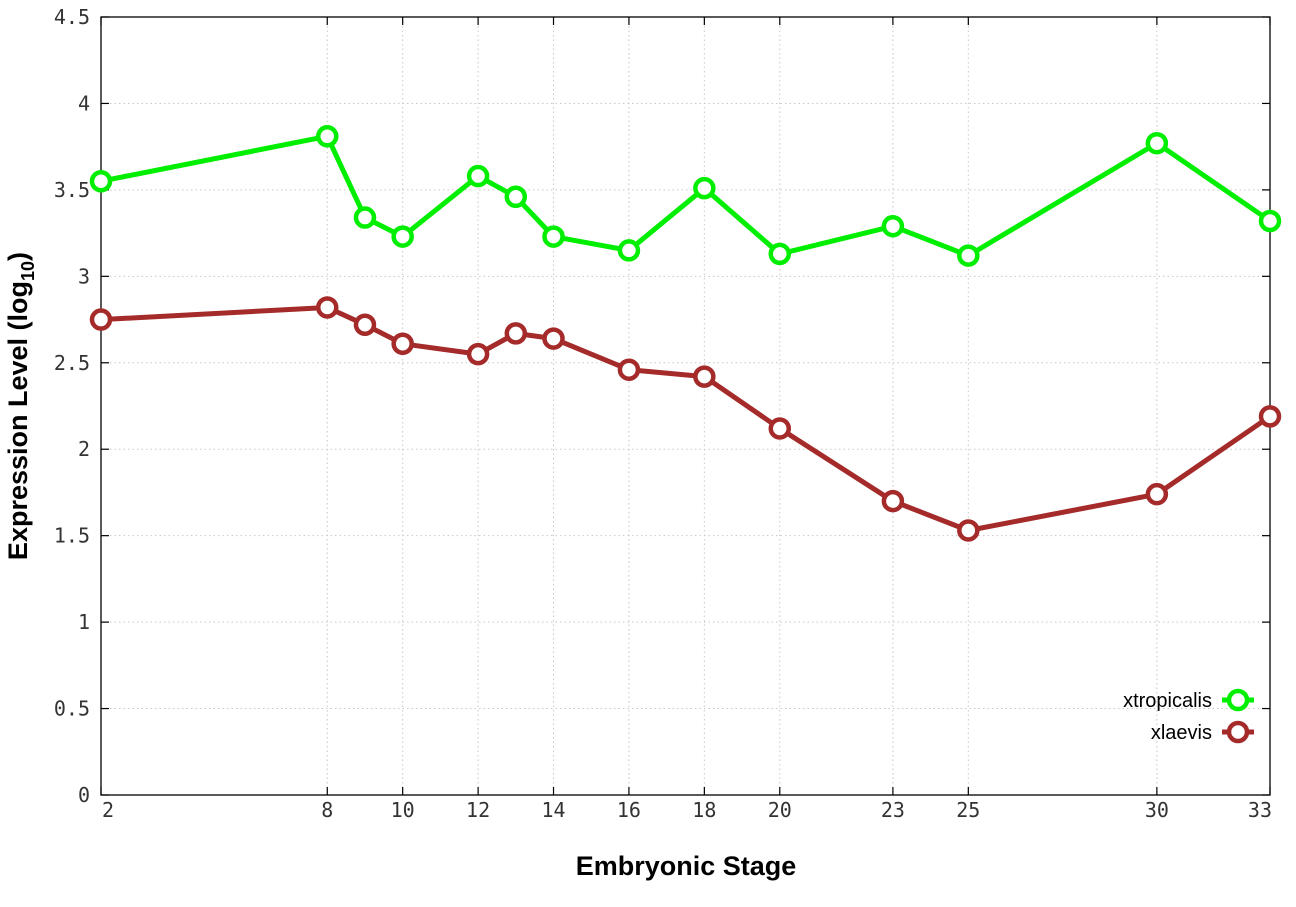 The height and width of the screenshot is (907, 1296). I want to click on y-tick-label: 4.5, so click(72, 17).